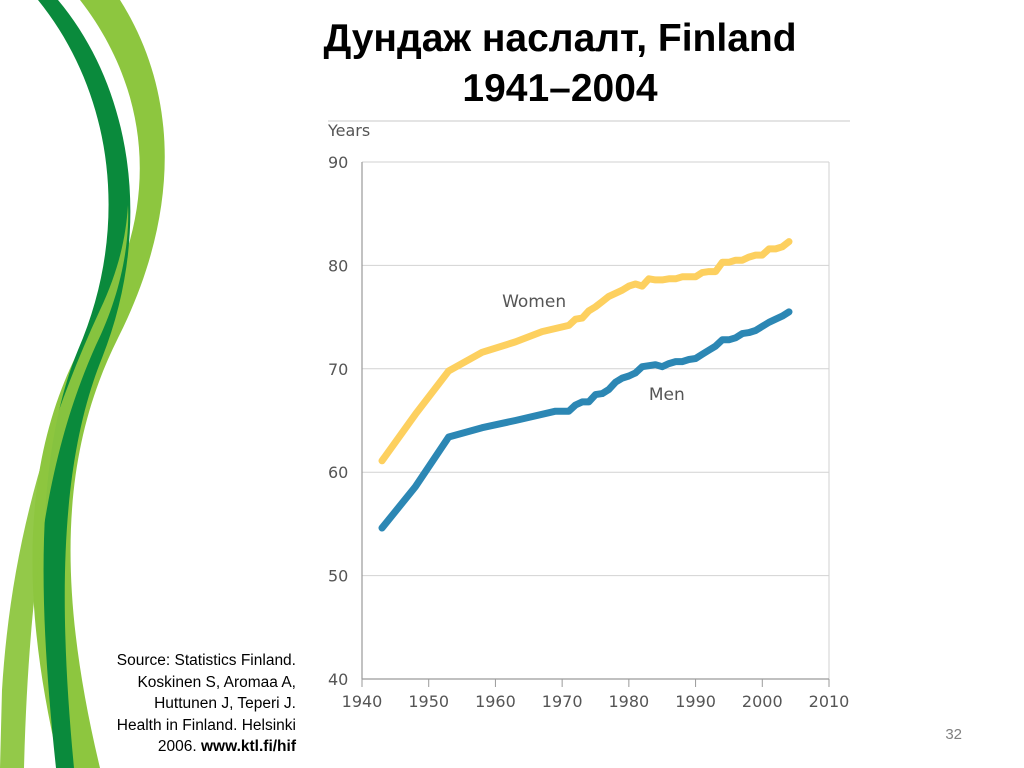  What do you see at coordinates (695, 701) in the screenshot?
I see `x-tick-label: 1990` at bounding box center [695, 701].